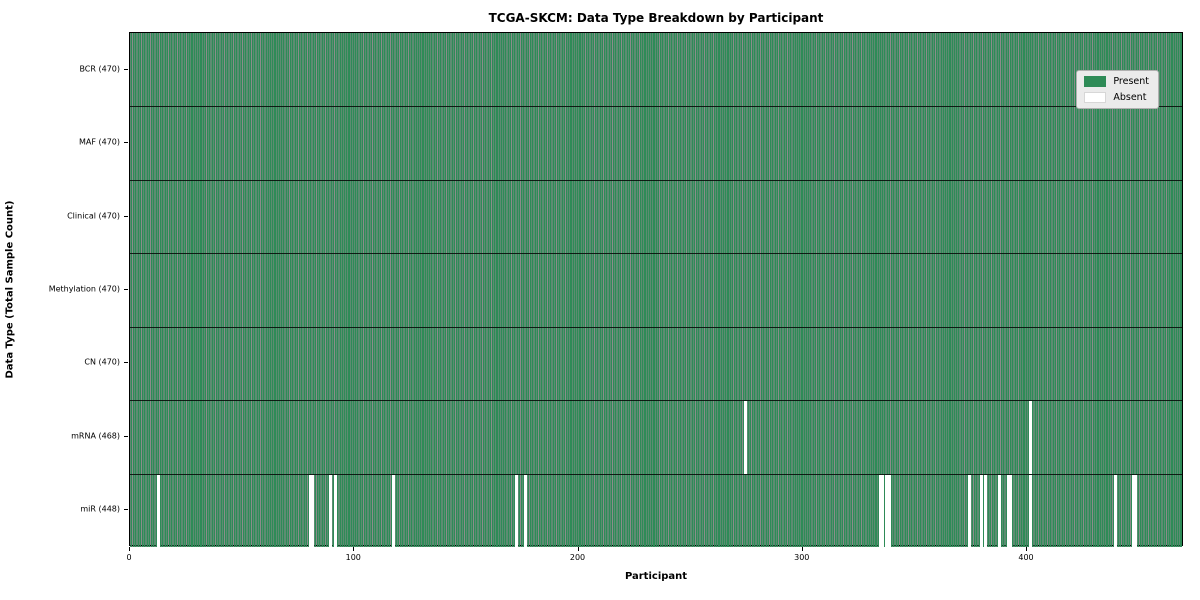 This screenshot has width=1200, height=600. What do you see at coordinates (1026, 557) in the screenshot?
I see `x-tick-label: 400` at bounding box center [1026, 557].